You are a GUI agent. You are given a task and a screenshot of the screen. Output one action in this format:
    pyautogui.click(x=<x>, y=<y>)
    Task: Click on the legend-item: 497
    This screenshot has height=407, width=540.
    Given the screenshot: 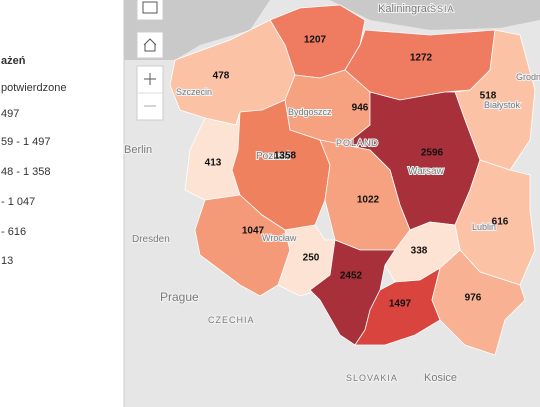 What is the action you would take?
    pyautogui.click(x=10, y=114)
    